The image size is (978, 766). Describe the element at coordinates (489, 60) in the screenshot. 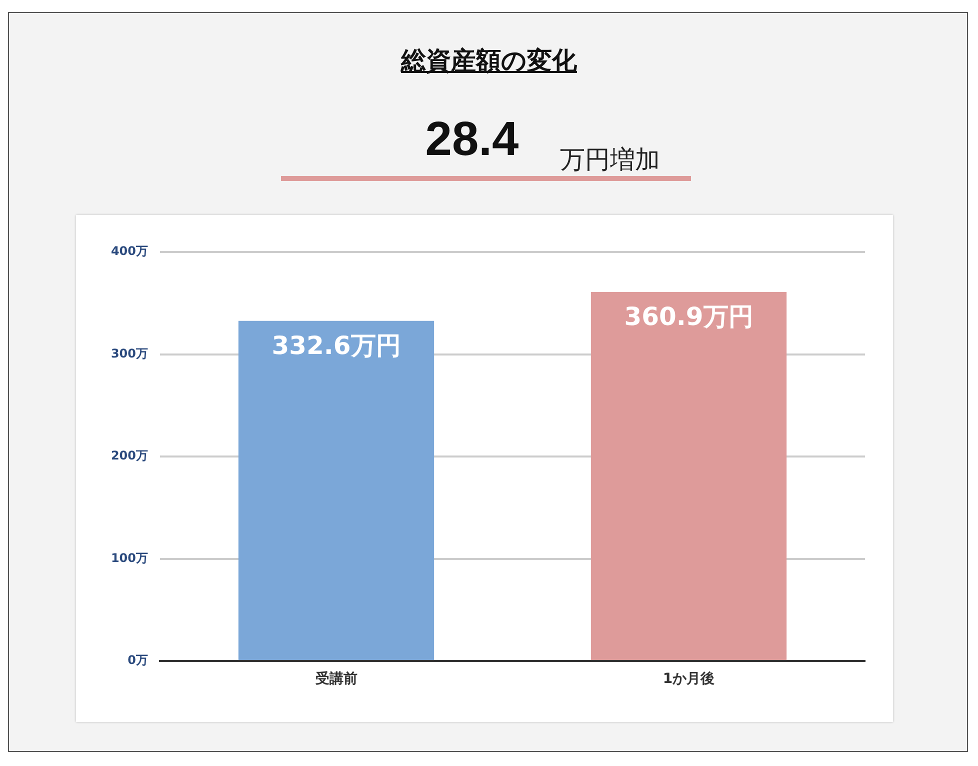

I see `chart-title: 総資産額の変化` at that location.